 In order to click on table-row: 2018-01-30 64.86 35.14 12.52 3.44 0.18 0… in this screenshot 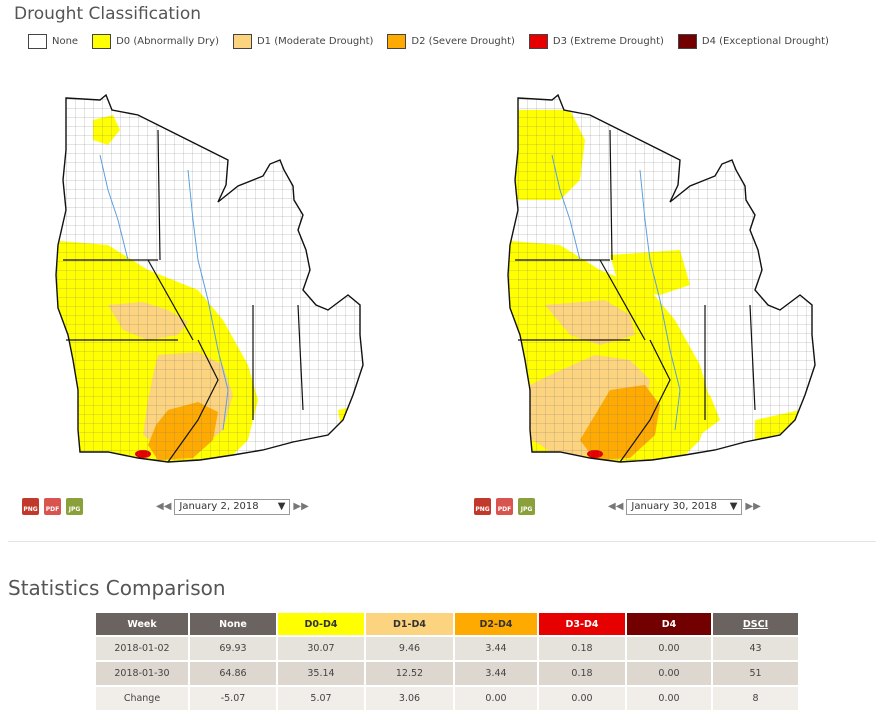, I will do `click(447, 673)`.